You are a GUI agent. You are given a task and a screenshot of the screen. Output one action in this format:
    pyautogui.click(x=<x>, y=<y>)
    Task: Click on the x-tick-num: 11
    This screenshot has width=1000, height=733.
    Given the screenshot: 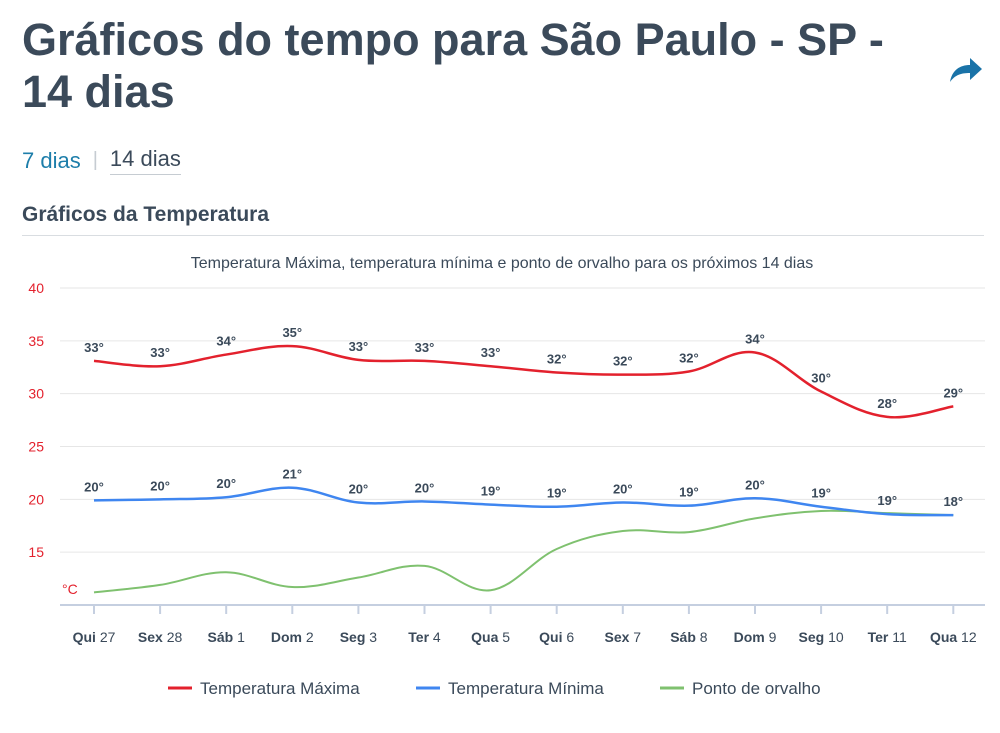 What is the action you would take?
    pyautogui.click(x=897, y=637)
    